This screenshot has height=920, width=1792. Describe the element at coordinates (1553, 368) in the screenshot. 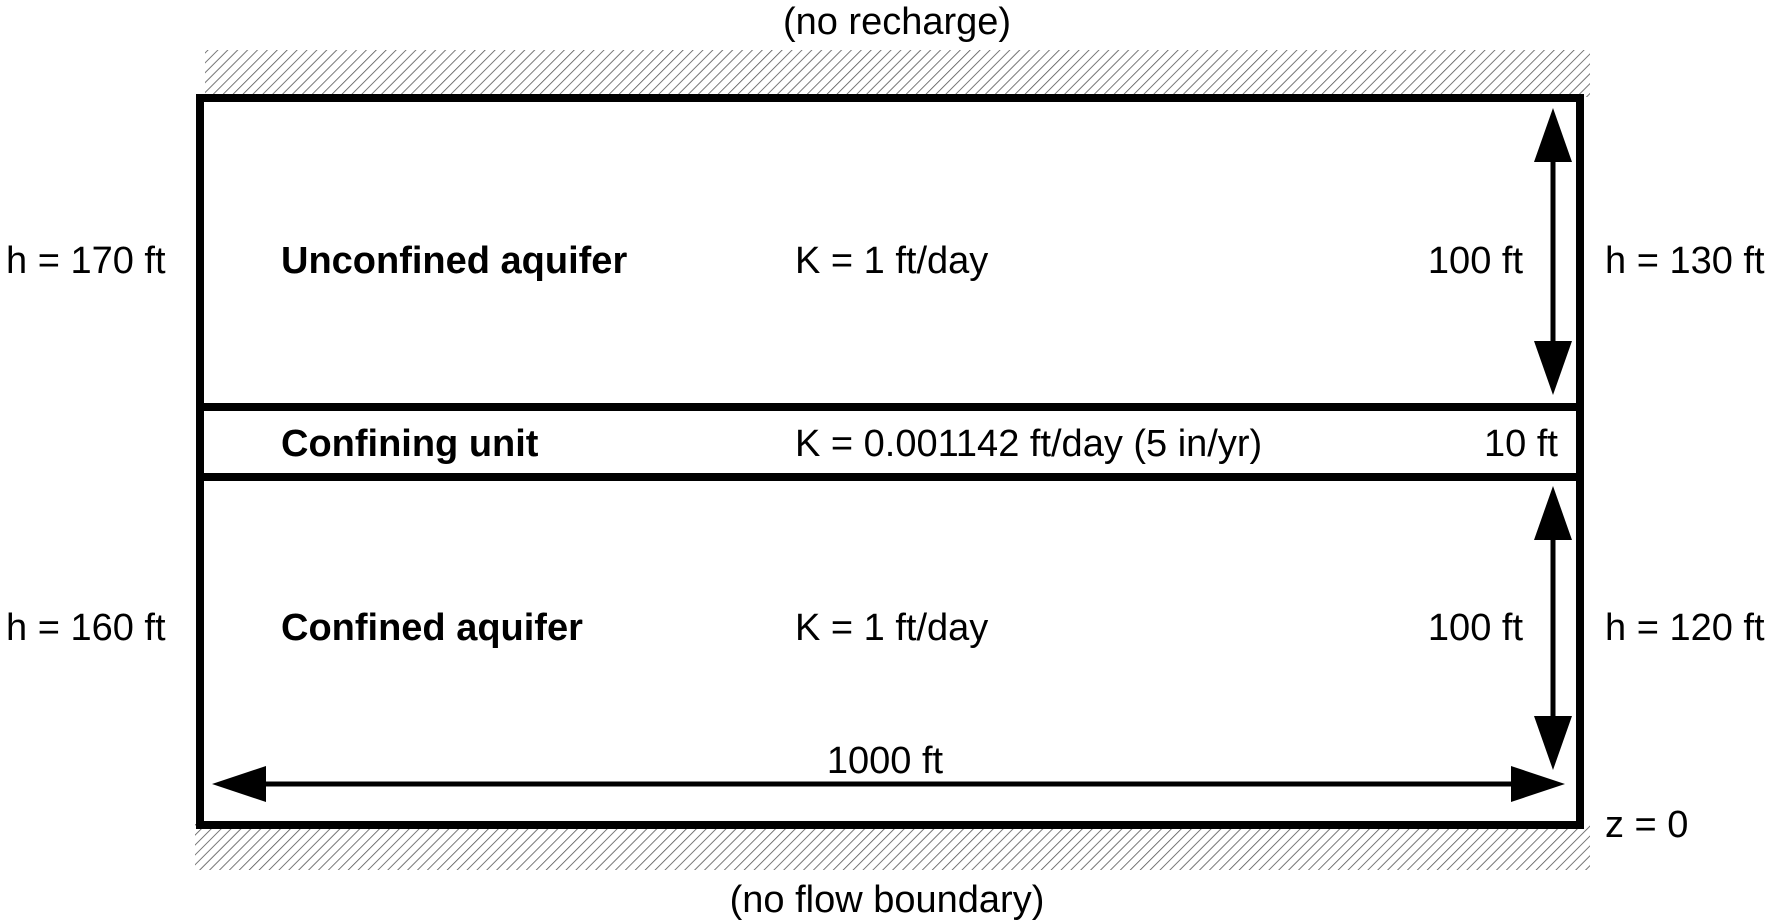

I see `upper-arrow-head-bottom` at that location.